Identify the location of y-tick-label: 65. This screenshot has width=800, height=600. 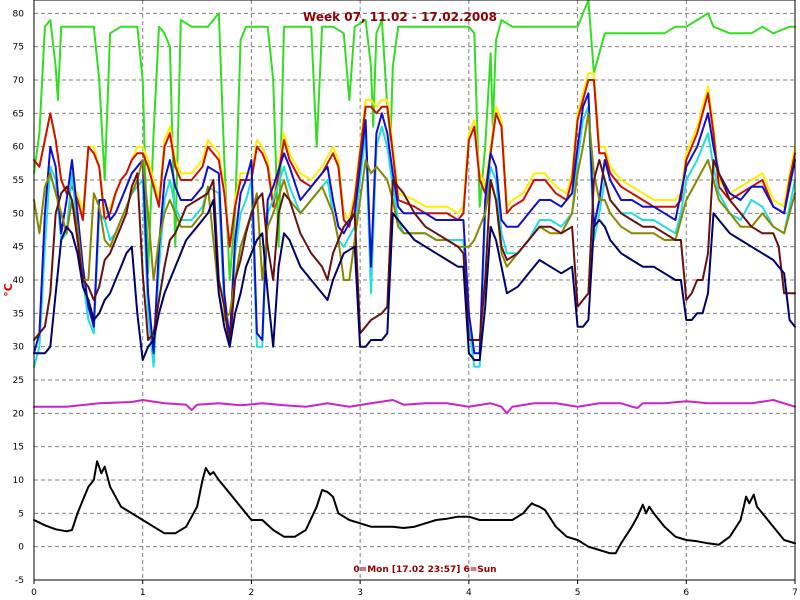
(18, 114).